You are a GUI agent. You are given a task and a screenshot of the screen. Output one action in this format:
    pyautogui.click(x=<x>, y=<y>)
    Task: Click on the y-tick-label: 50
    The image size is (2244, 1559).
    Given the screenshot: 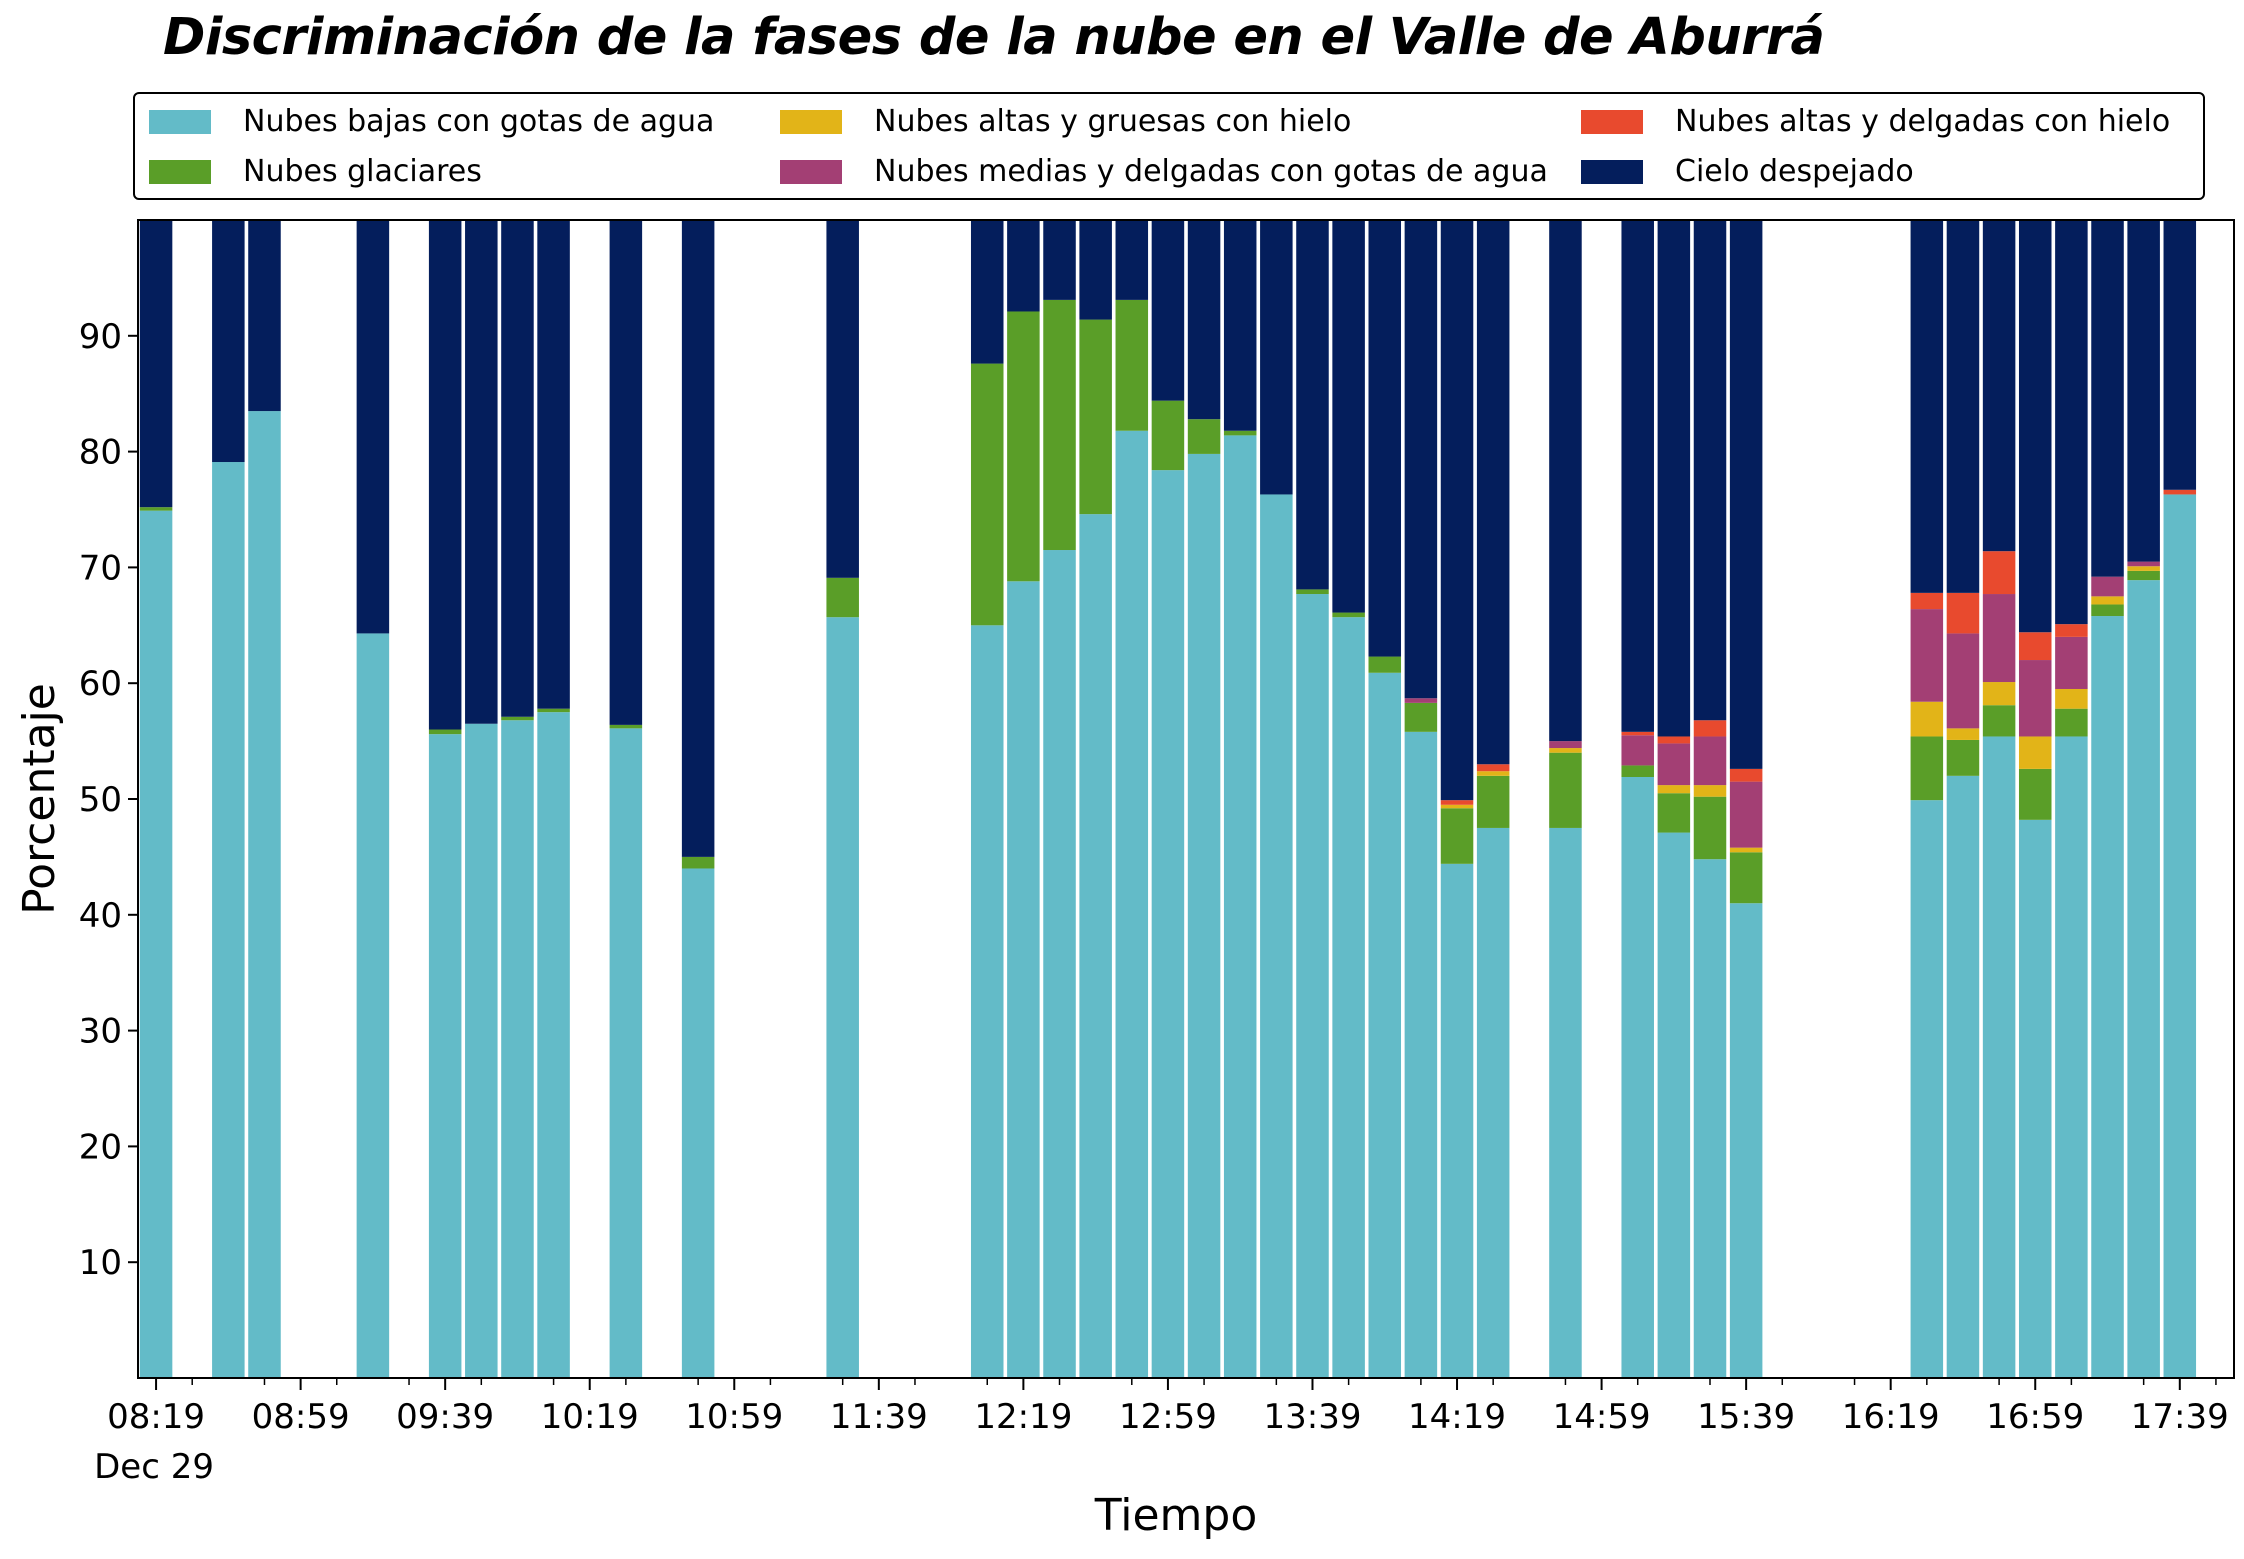 What is the action you would take?
    pyautogui.click(x=100, y=800)
    